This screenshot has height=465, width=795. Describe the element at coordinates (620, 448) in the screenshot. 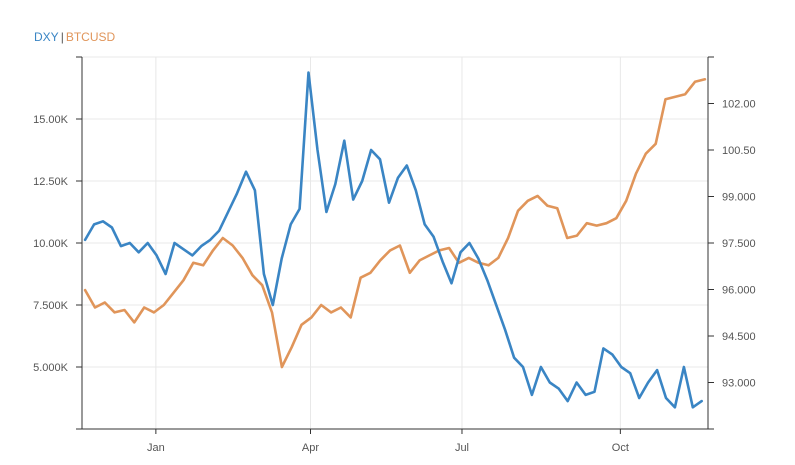

I see `x-tick-label: Oct` at that location.